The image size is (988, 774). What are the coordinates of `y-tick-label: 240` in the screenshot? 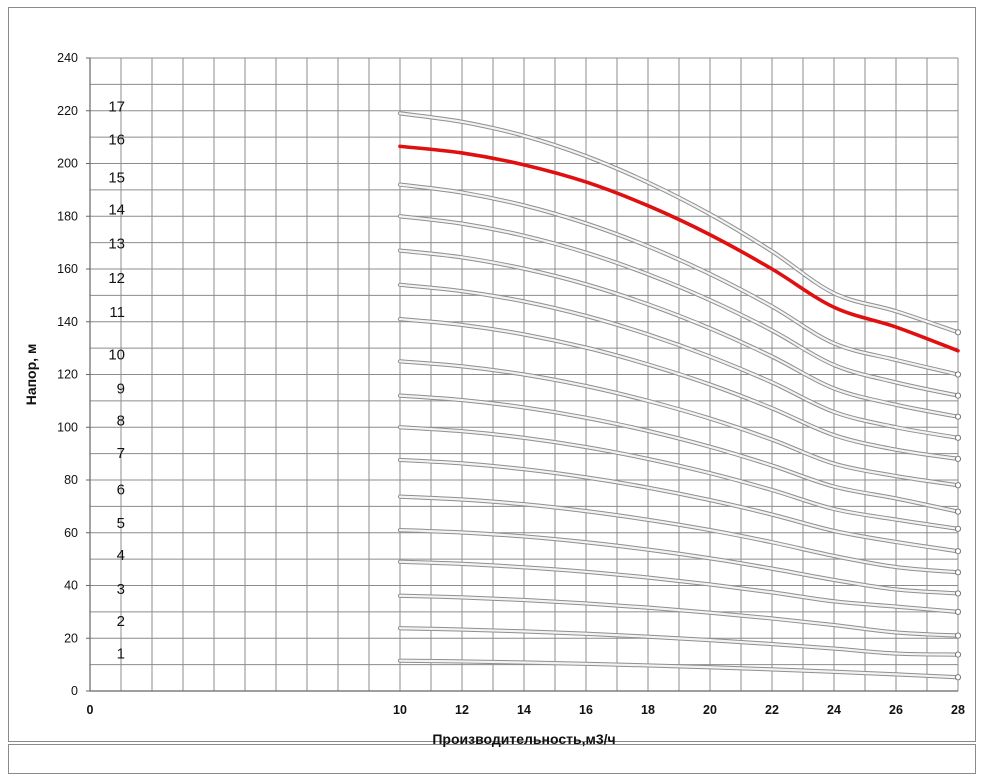 It's located at (67, 58).